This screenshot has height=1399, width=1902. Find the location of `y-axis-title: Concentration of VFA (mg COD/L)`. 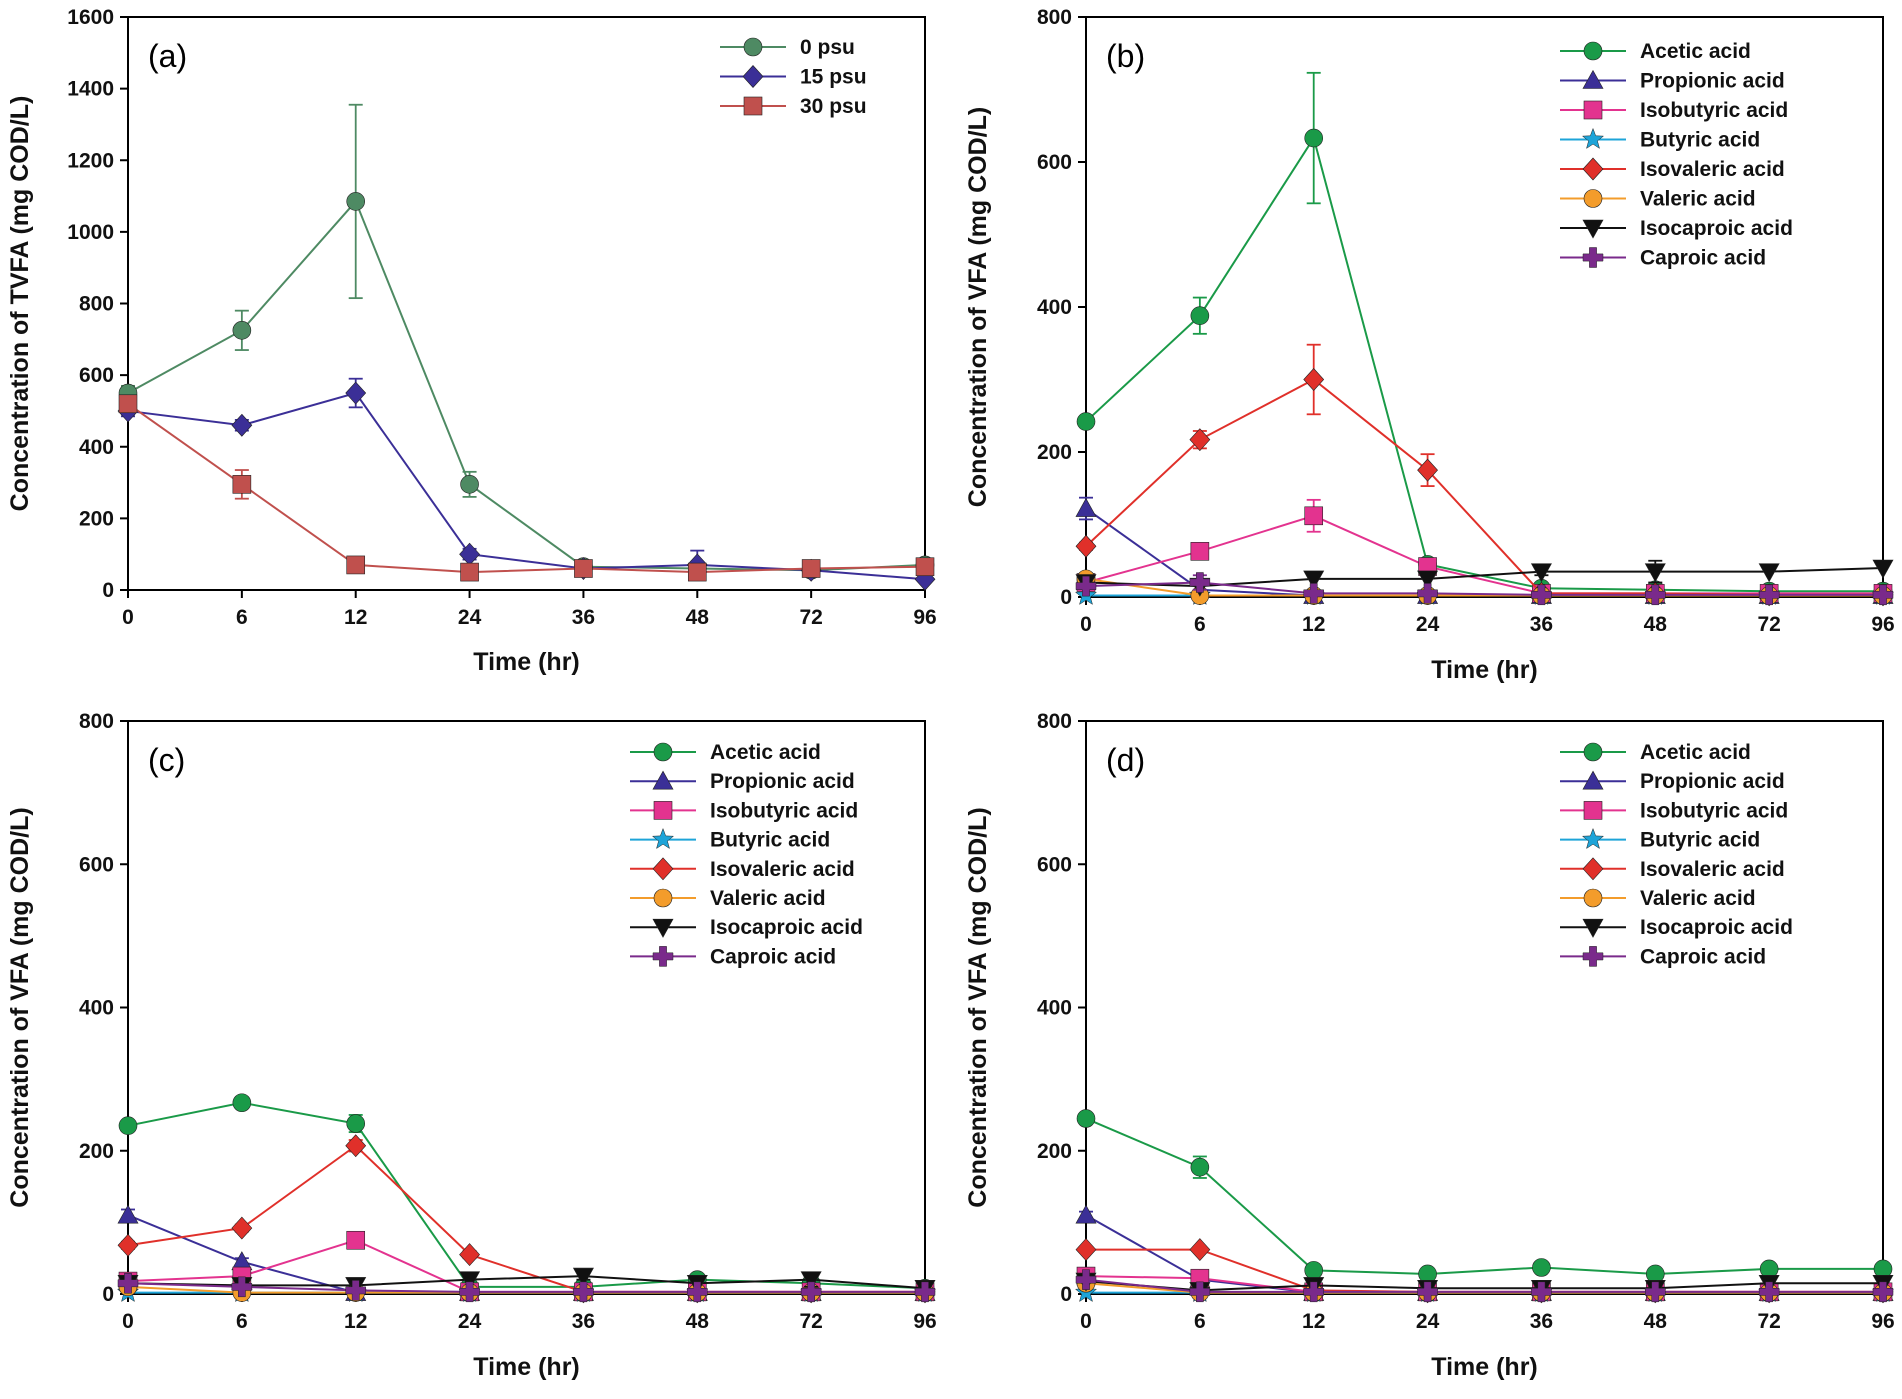

y-axis-title: Concentration of VFA (mg COD/L) is located at coordinates (978, 1007).